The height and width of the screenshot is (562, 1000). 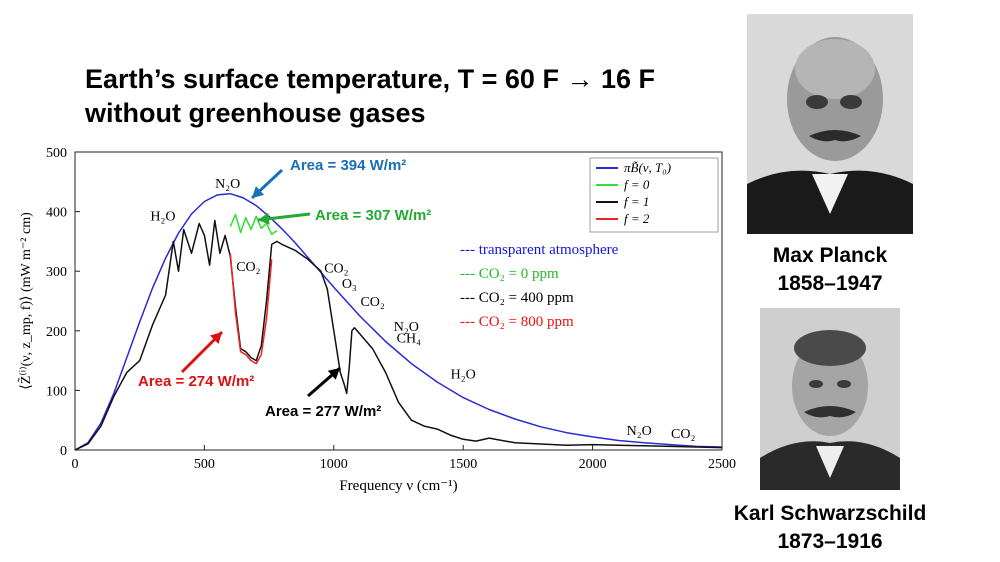 What do you see at coordinates (56, 391) in the screenshot?
I see `y-tick-label: 100` at bounding box center [56, 391].